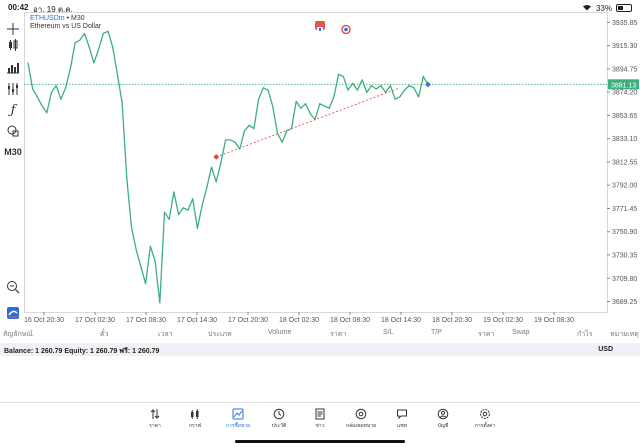  What do you see at coordinates (104, 334) in the screenshot?
I see `table-column-header: ตั๋ว` at bounding box center [104, 334].